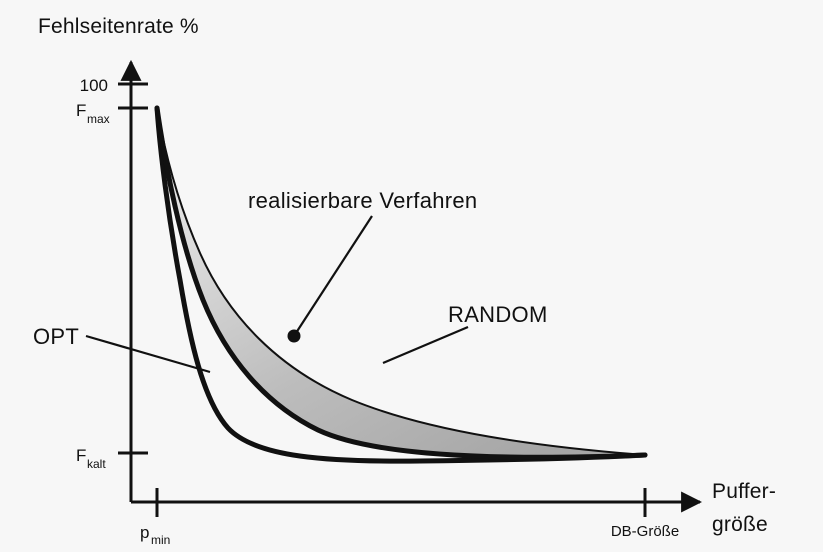 This screenshot has height=552, width=823. What do you see at coordinates (362, 200) in the screenshot?
I see `annotation-label-realisierbare-verfahren: realisierbare Verfahren` at bounding box center [362, 200].